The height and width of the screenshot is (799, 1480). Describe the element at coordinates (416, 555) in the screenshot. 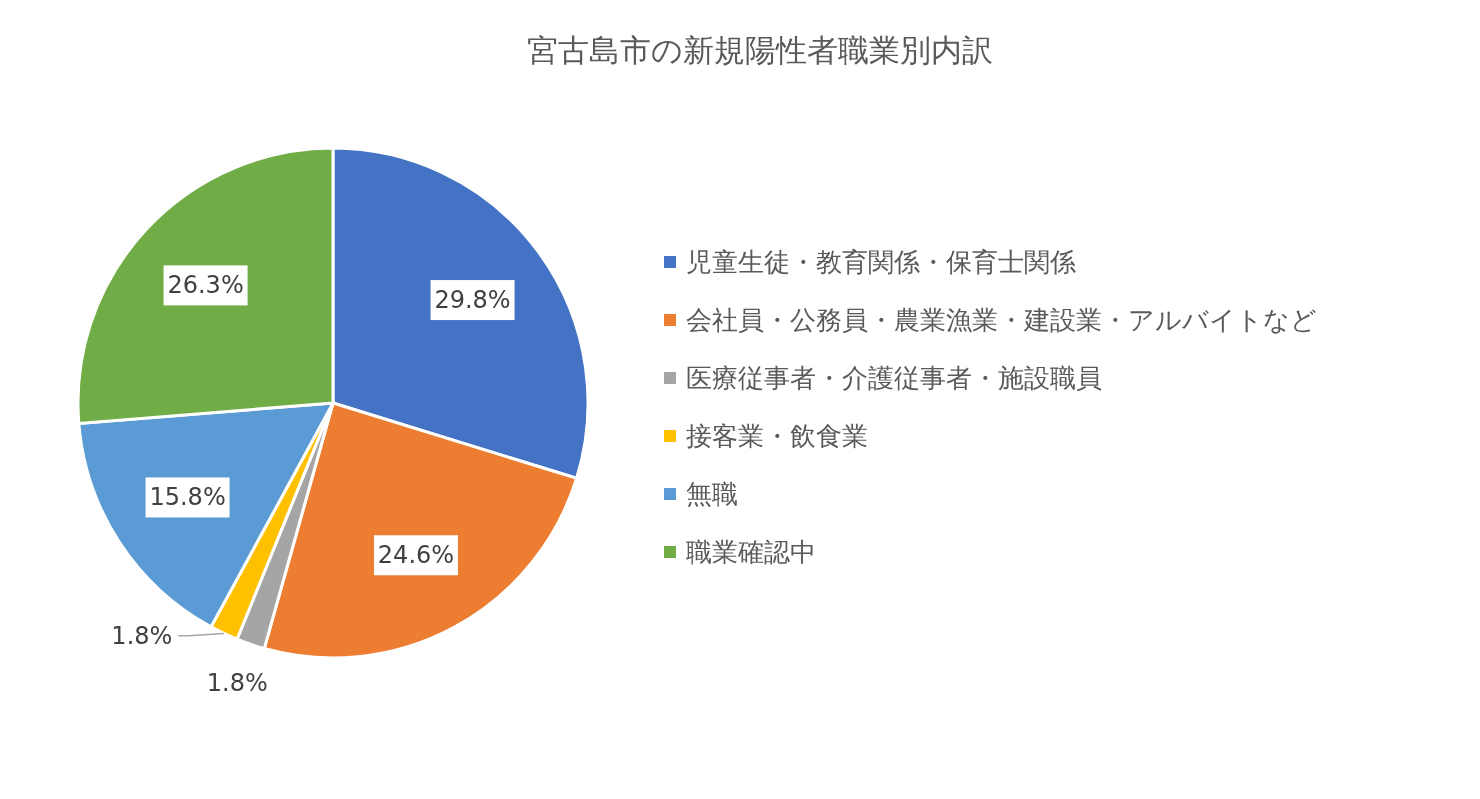

I see `data-label: 24.6%` at that location.